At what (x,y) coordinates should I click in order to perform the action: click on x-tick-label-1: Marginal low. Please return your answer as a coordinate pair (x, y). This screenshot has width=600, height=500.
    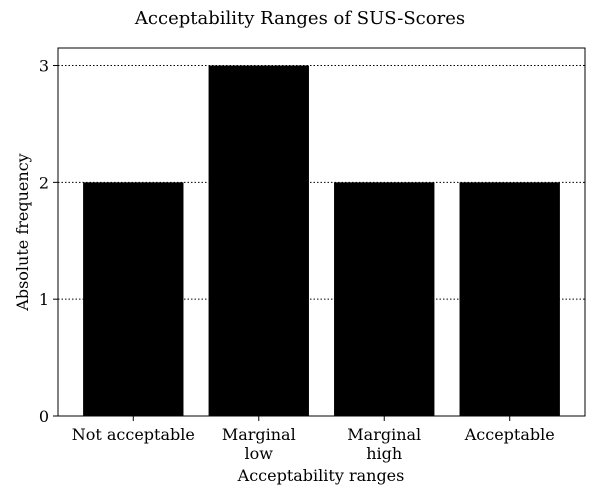
    Looking at the image, I should click on (259, 444).